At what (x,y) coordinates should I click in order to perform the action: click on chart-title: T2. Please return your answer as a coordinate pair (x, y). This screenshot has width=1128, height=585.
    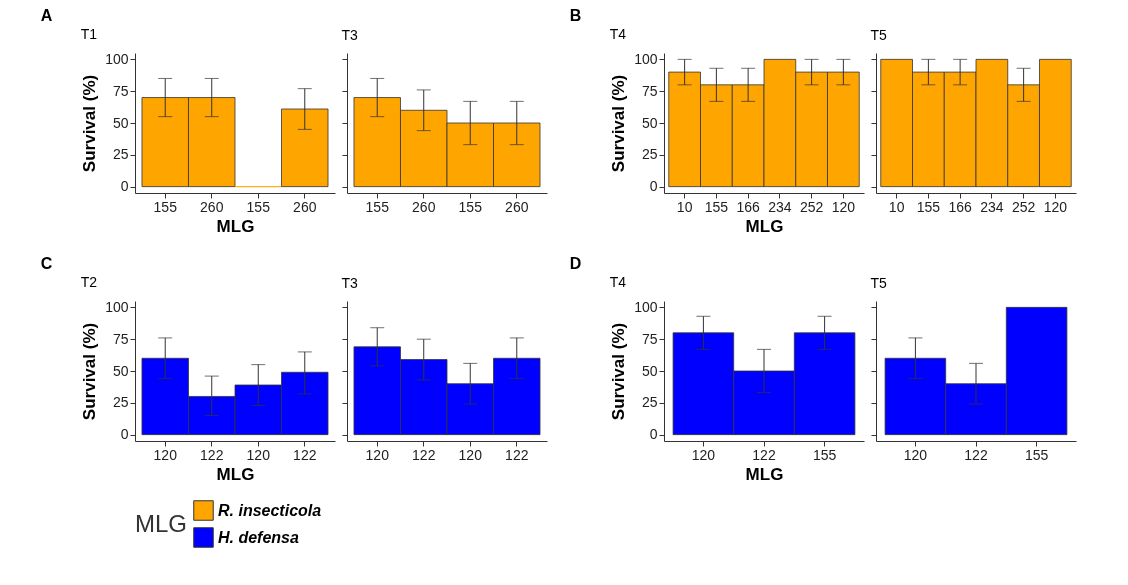
    Looking at the image, I should click on (89, 282).